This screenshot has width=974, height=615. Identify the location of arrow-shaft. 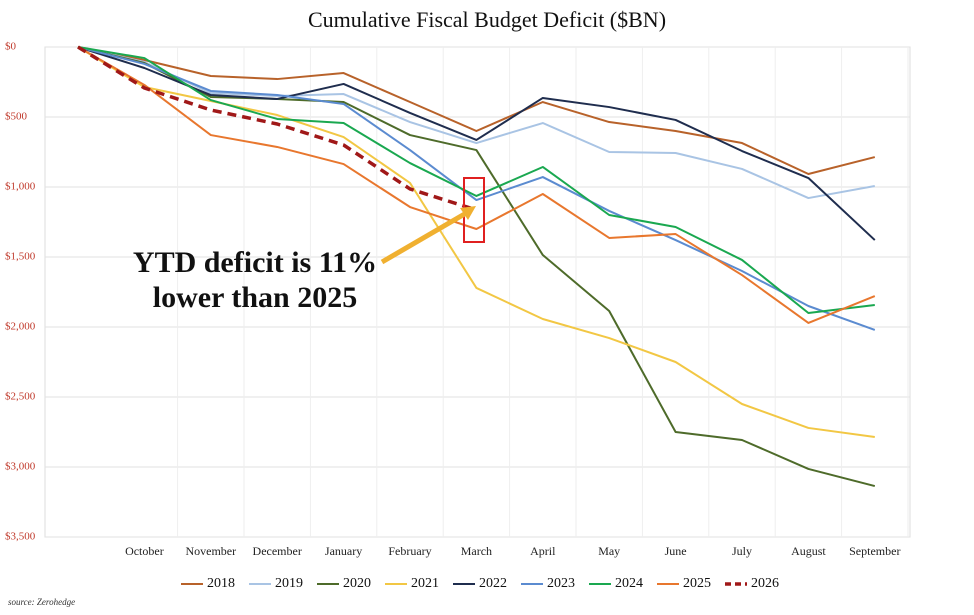
(425, 237).